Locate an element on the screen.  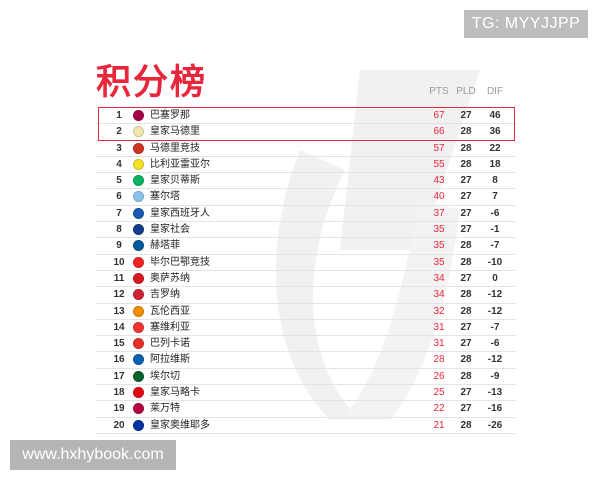
table-row: 14 塞维利亚 31 27 -7 is located at coordinates (306, 328).